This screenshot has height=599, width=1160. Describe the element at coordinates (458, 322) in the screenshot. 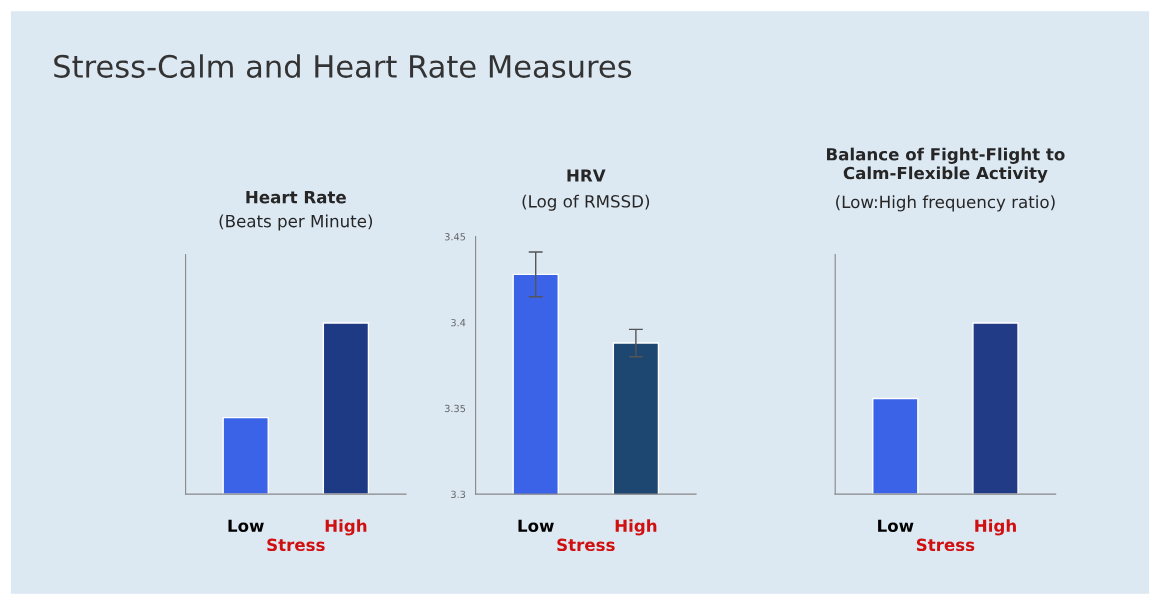

I see `y-tick-label: 3.4` at that location.